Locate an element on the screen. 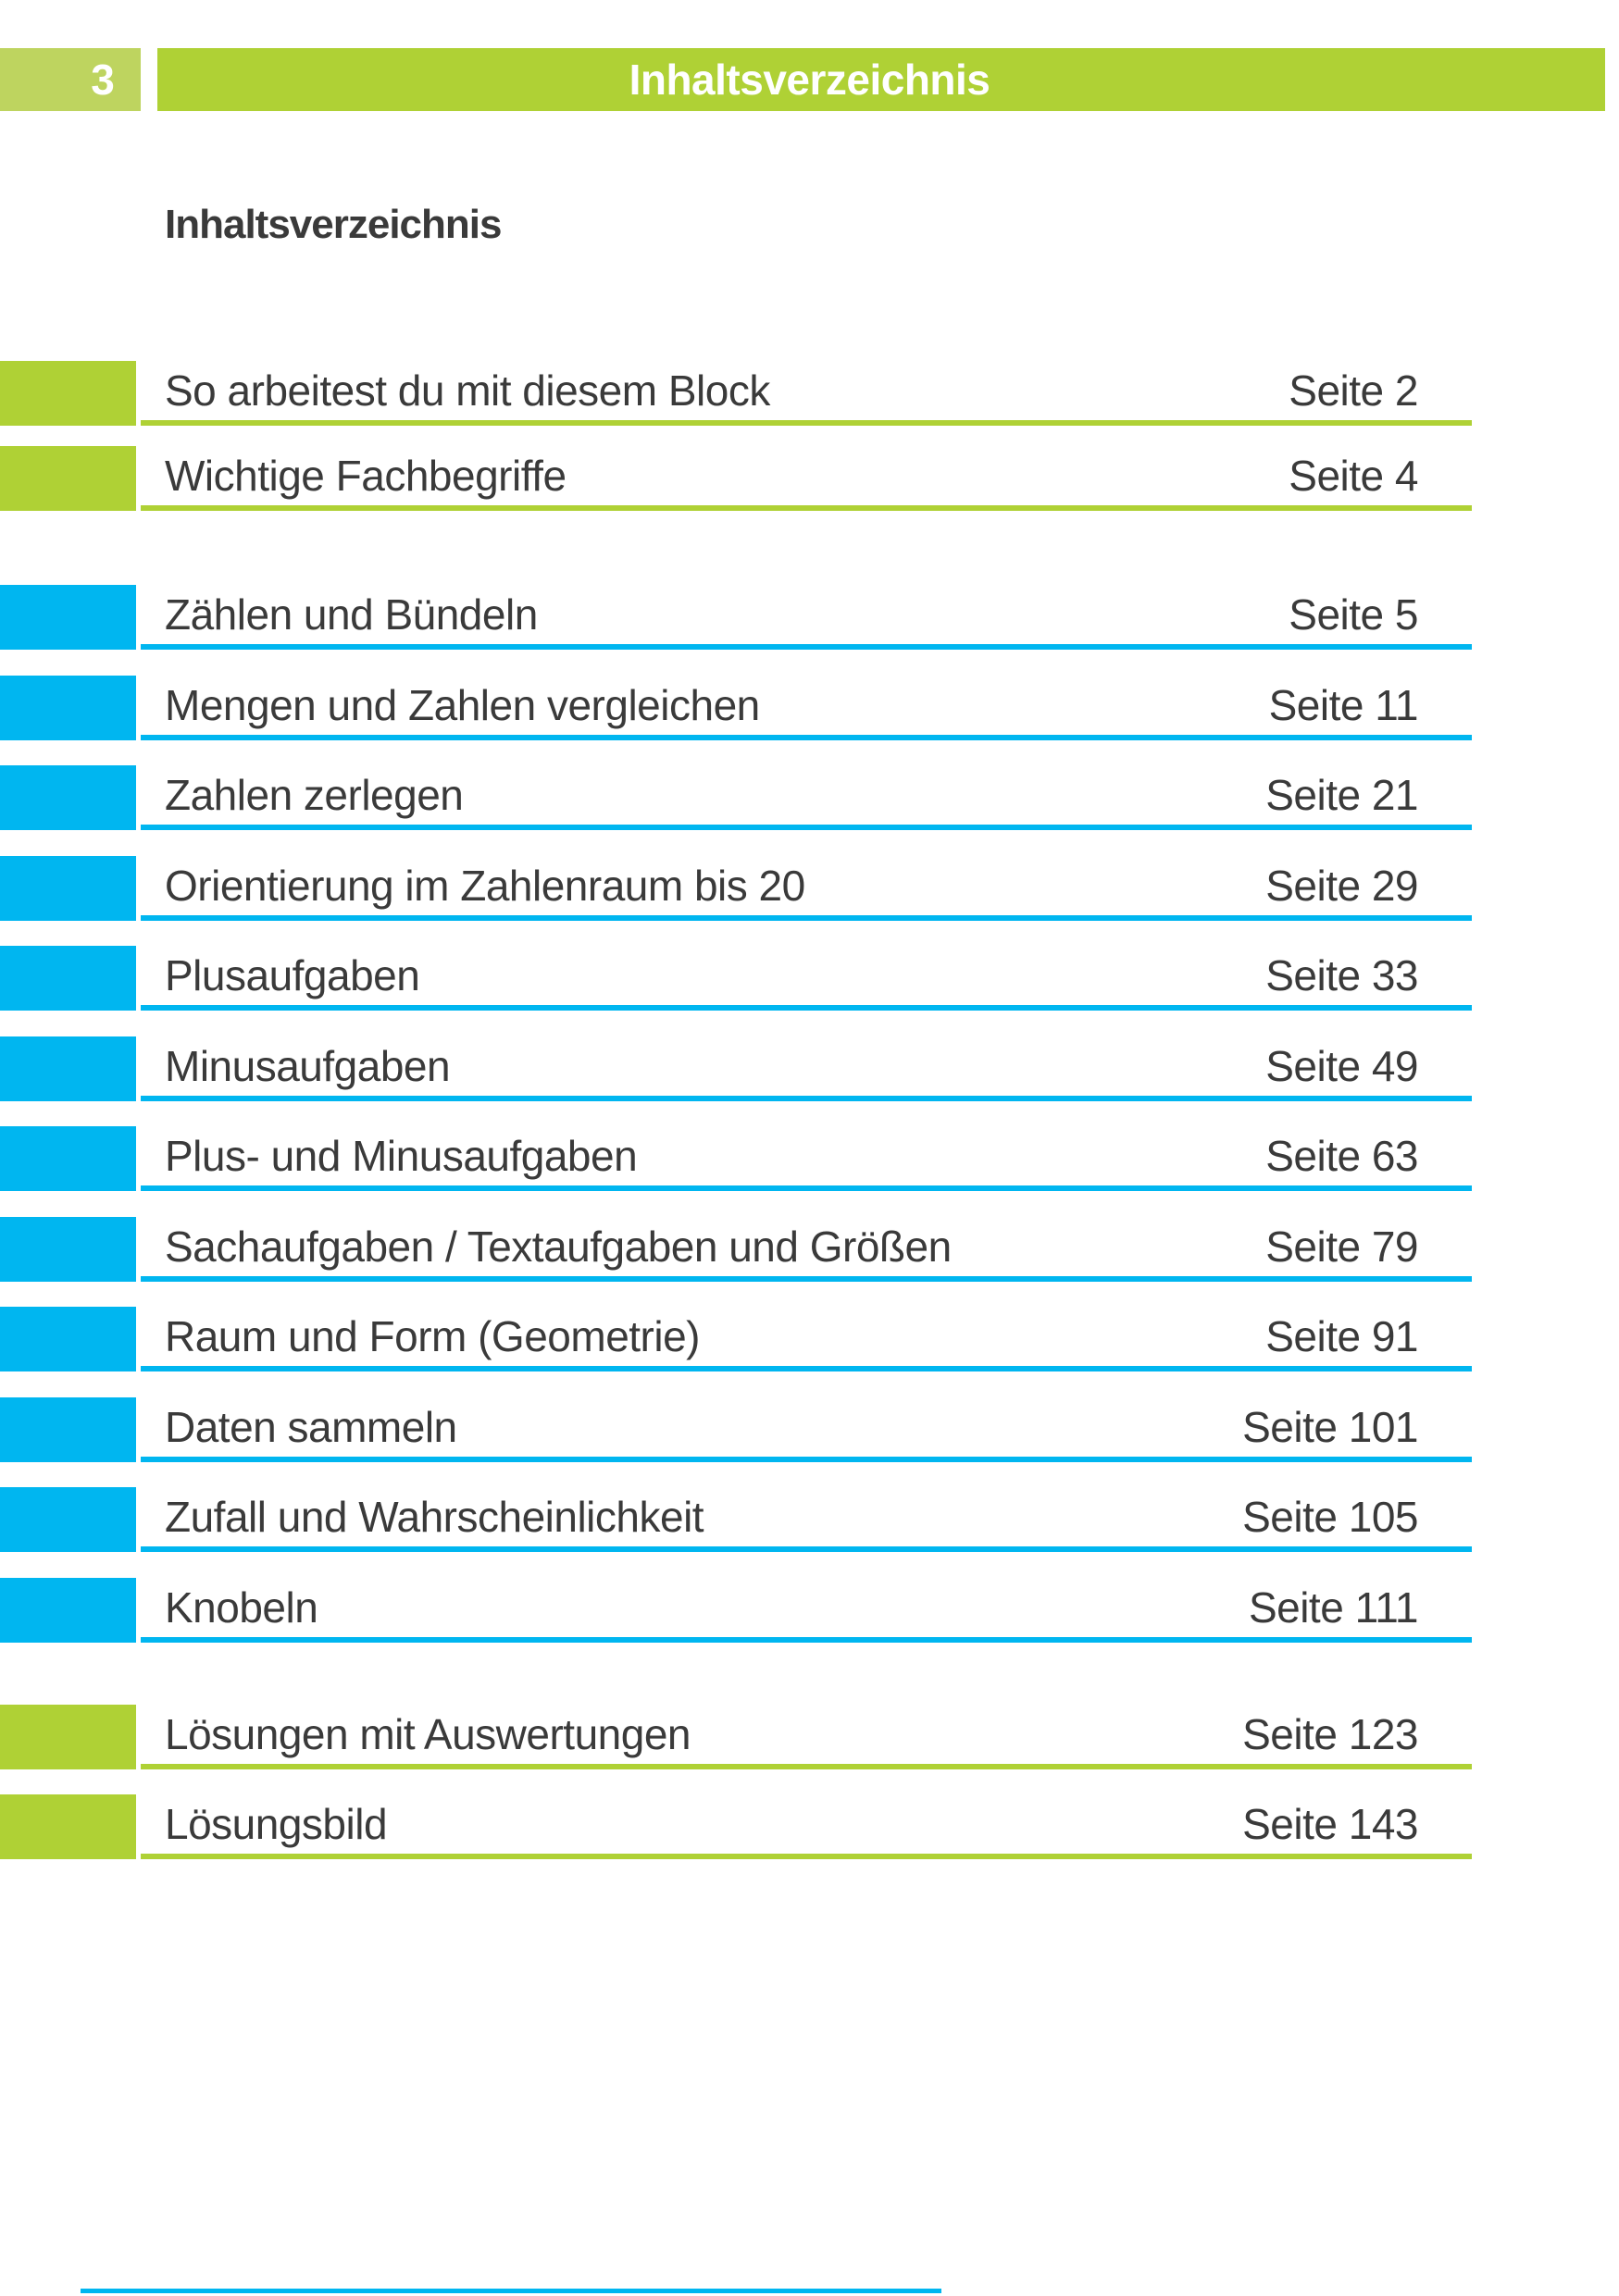  toc-entry-page: Seite 111 is located at coordinates (1333, 1607).